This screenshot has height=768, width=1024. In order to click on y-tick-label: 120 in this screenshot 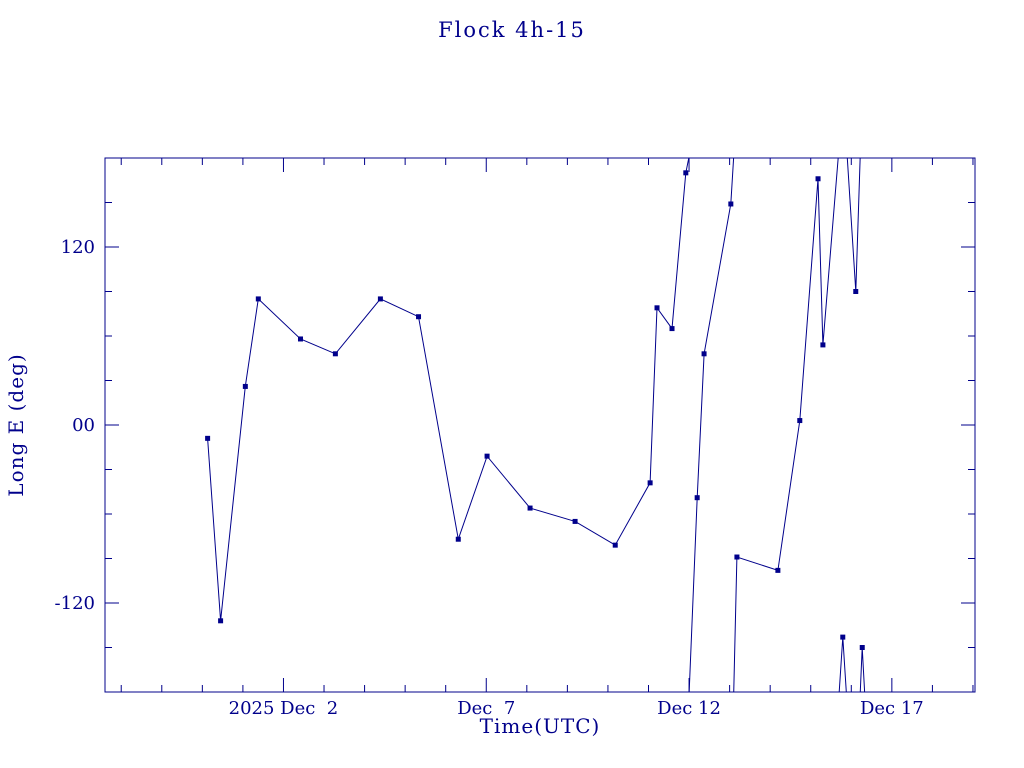, I will do `click(78, 247)`.